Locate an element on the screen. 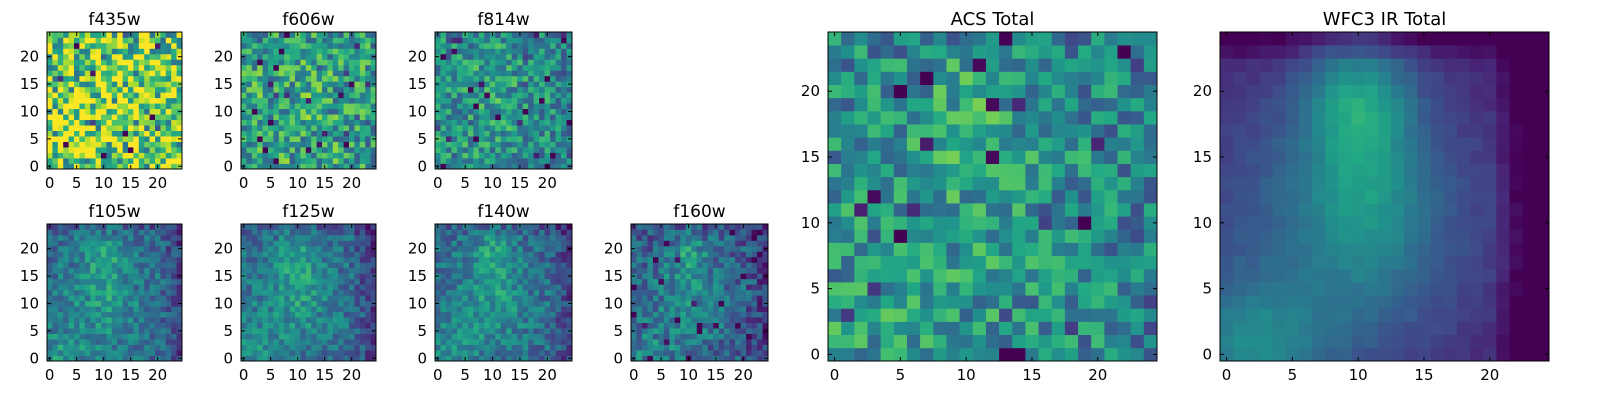 The height and width of the screenshot is (400, 1600). x-tick-label: 0 is located at coordinates (244, 183).